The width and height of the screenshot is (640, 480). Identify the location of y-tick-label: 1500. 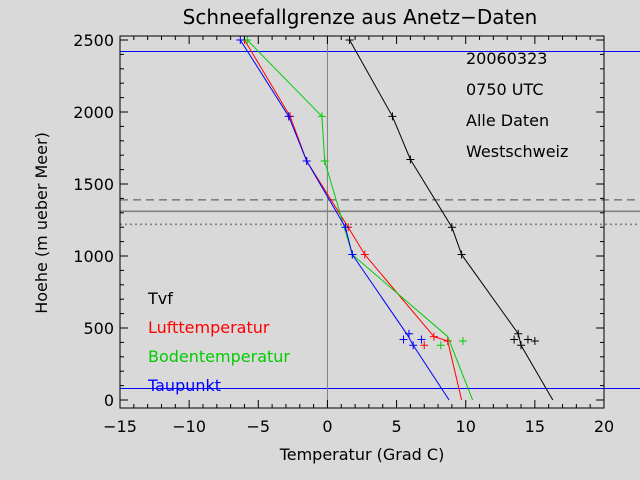
(93, 184).